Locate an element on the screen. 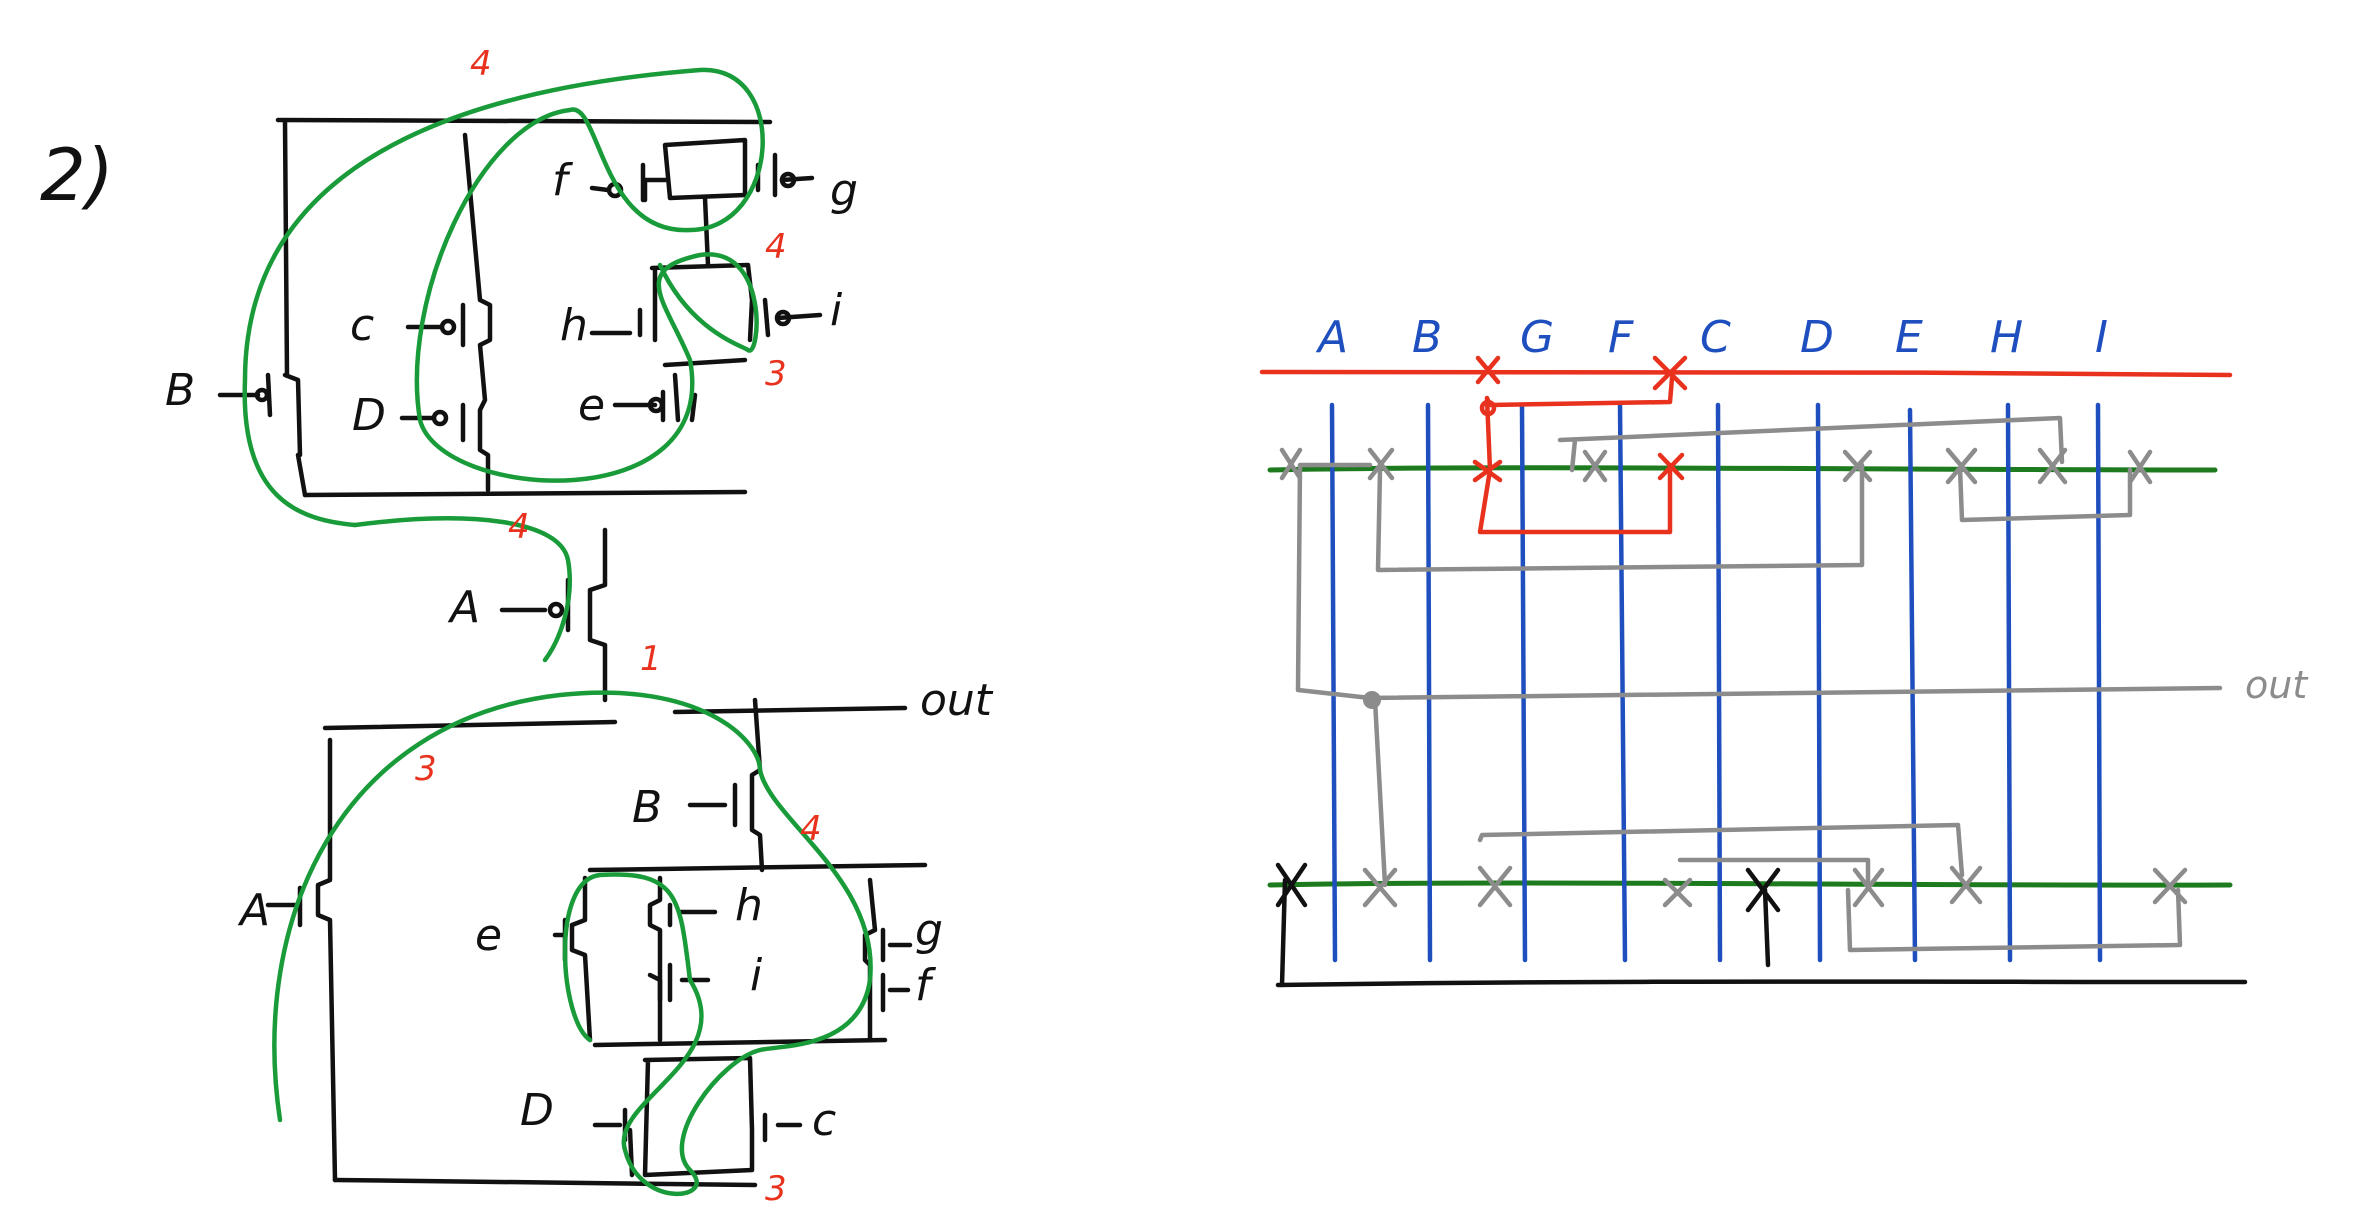 The image size is (2362, 1230). transistor-a-channel is located at coordinates (597, 615).